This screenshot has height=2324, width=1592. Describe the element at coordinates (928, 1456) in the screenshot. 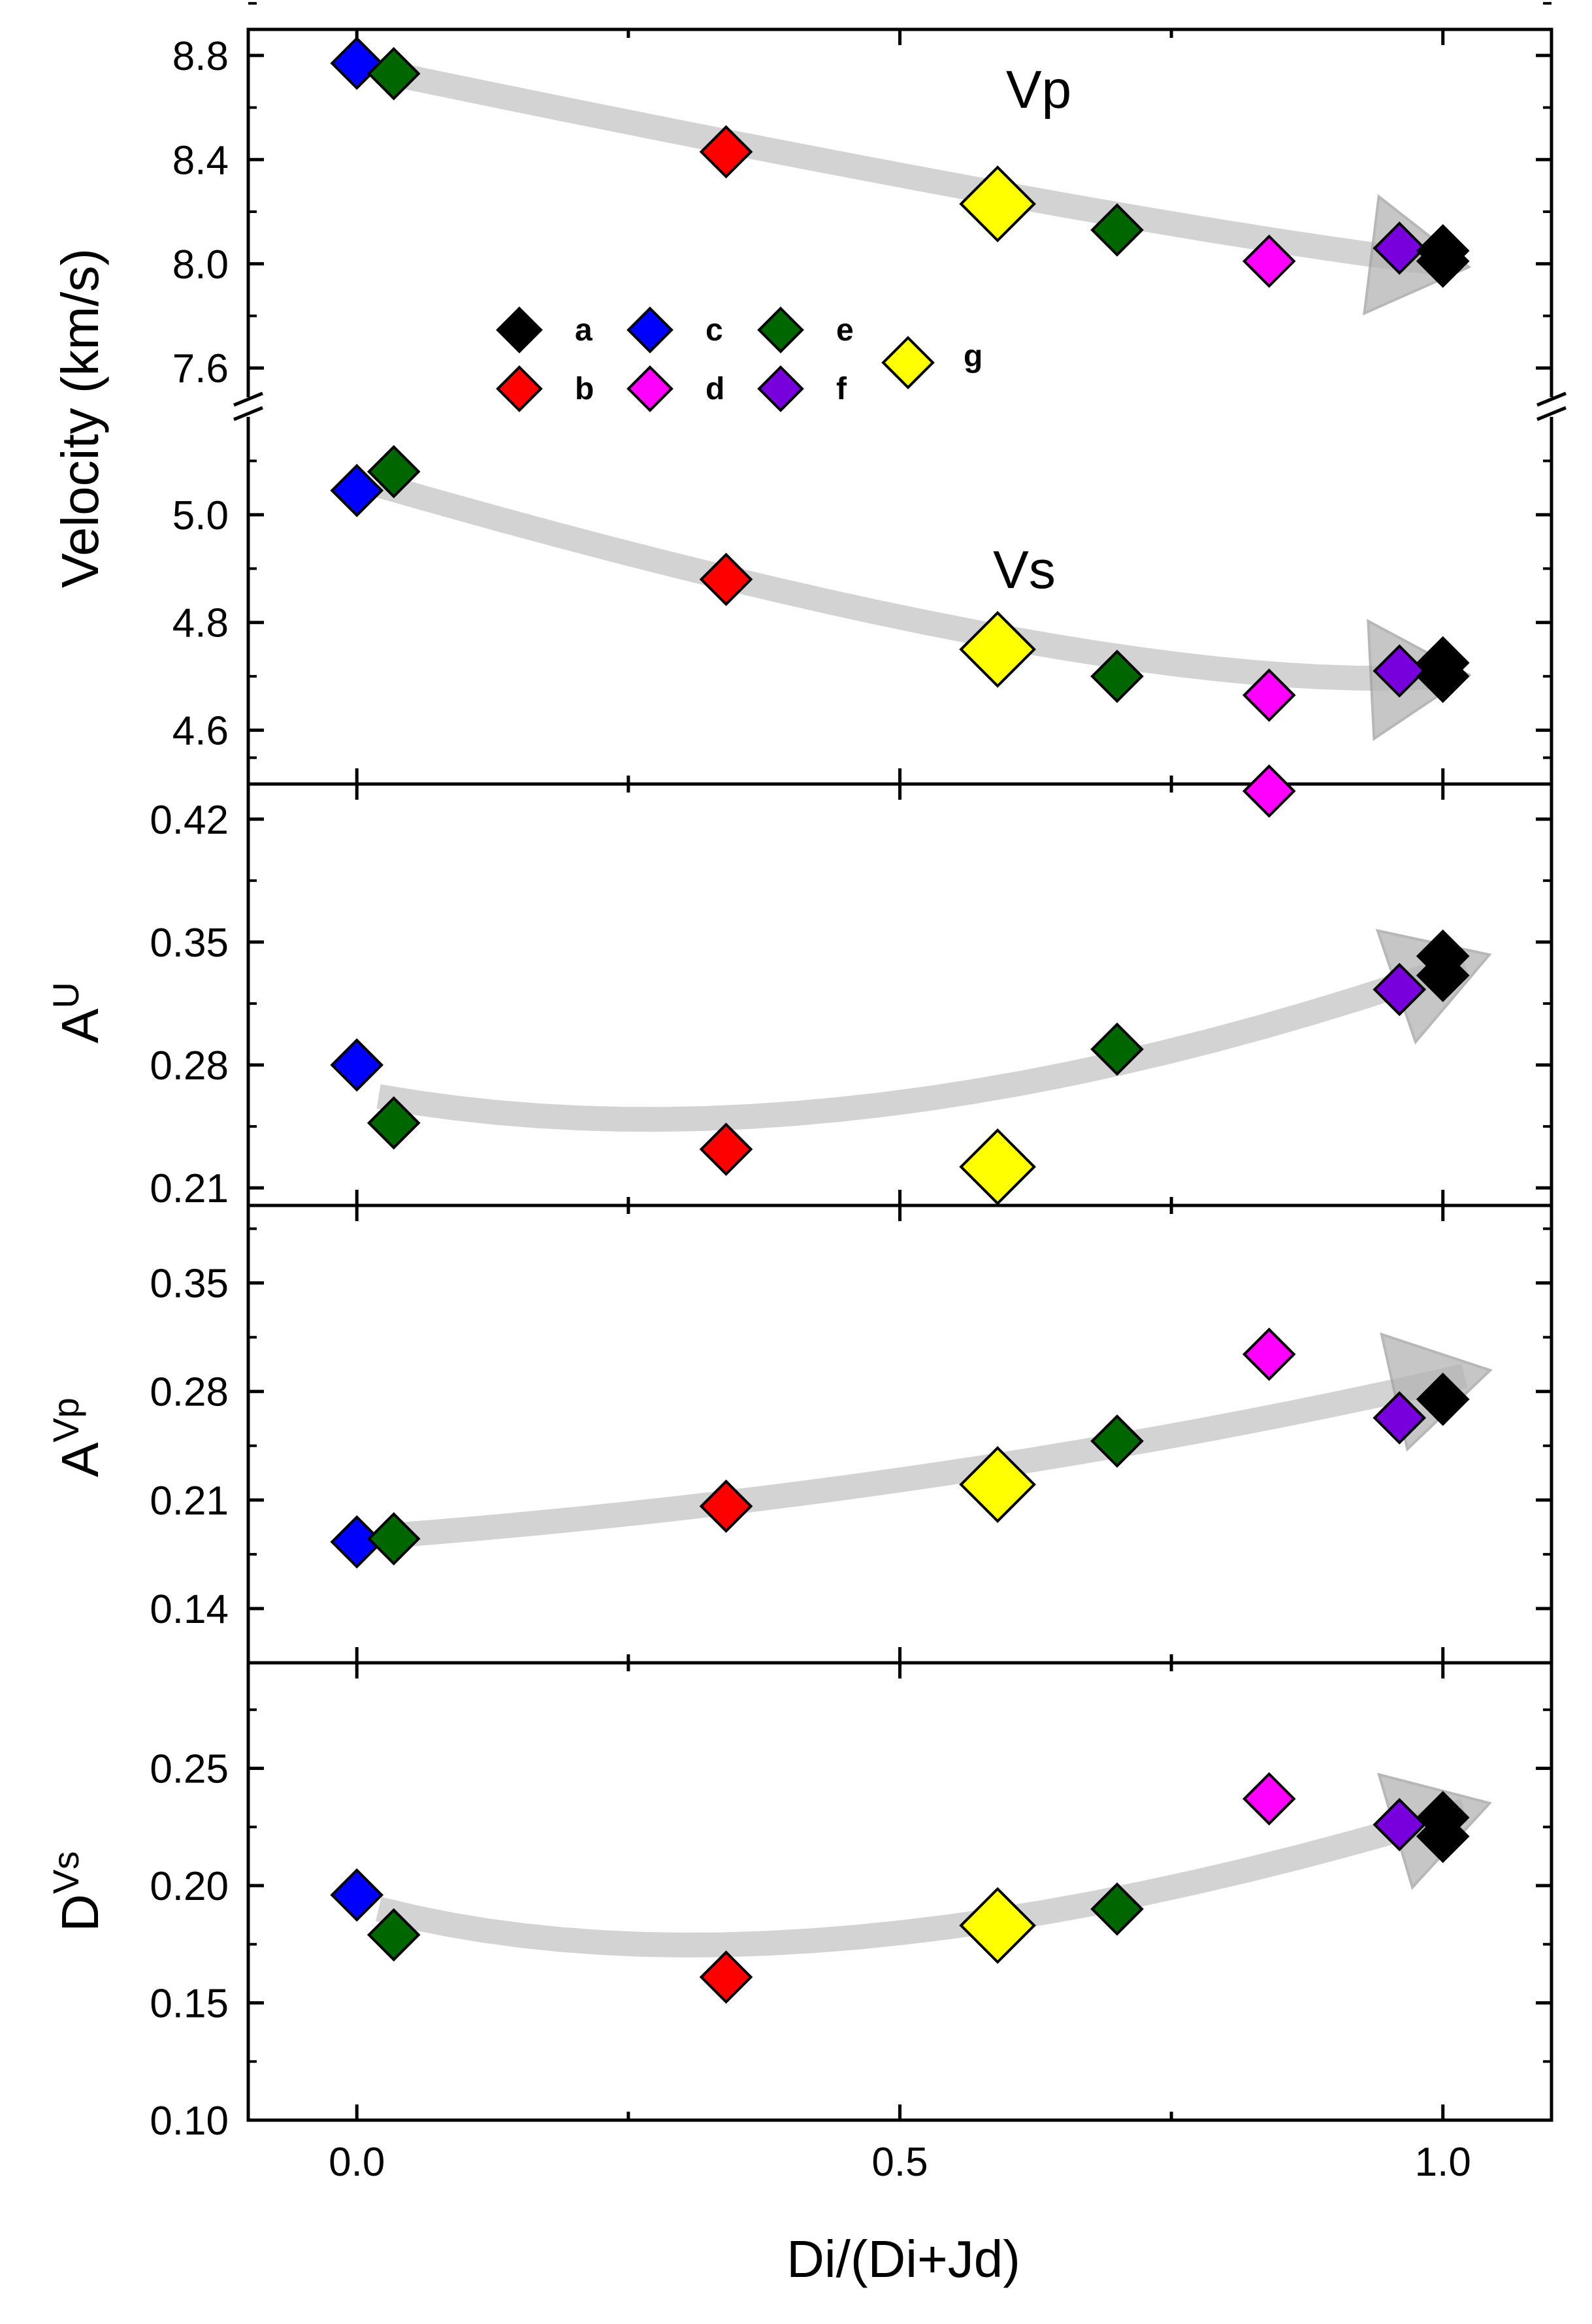

I see `avp-trend-band` at that location.